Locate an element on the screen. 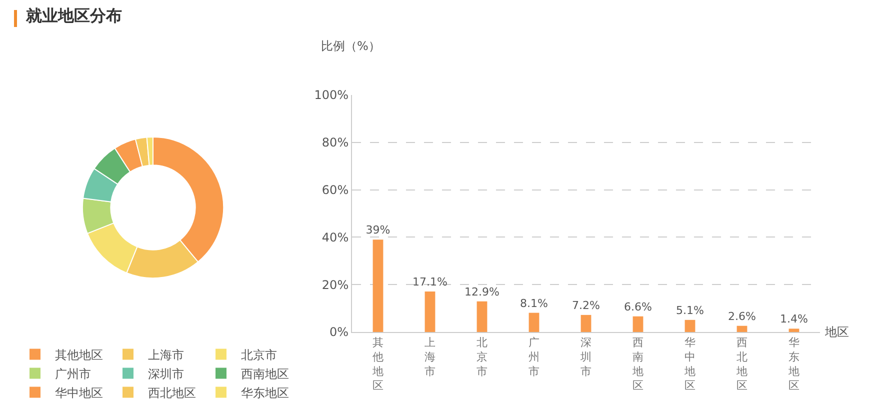 The image size is (881, 415). x-axis-title: 地区 is located at coordinates (836, 332).